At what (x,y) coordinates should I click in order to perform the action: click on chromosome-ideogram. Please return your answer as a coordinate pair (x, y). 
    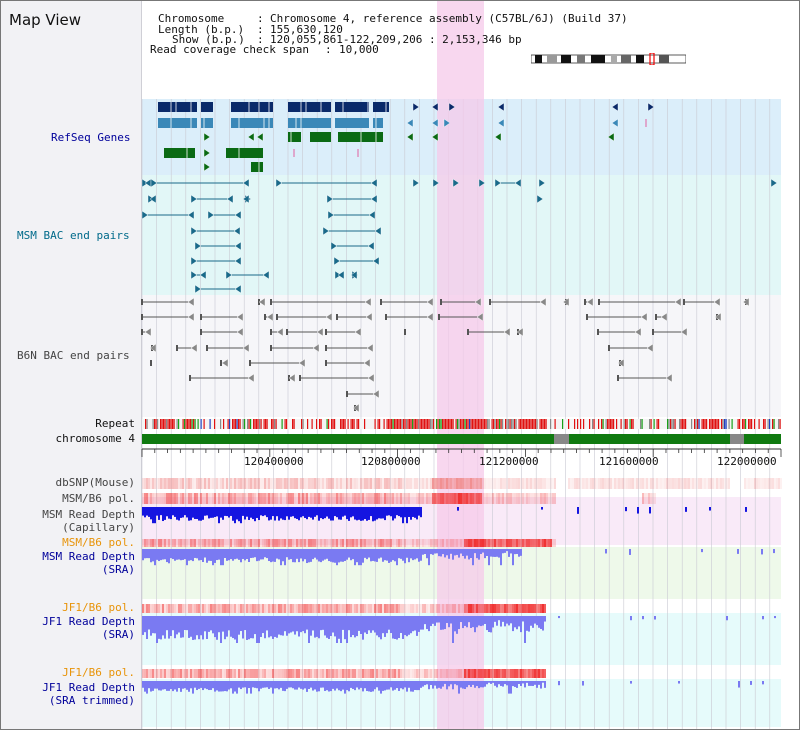
    Looking at the image, I should click on (608, 59).